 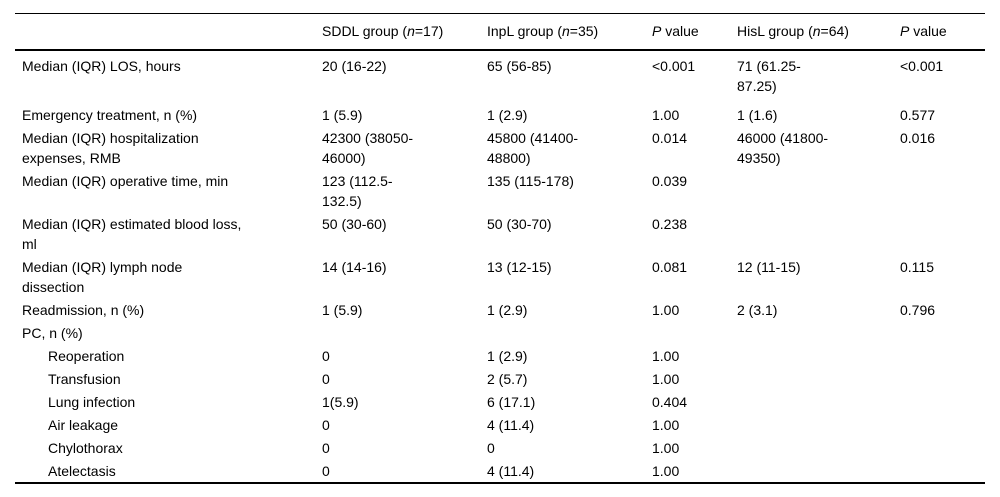 What do you see at coordinates (674, 66) in the screenshot?
I see `value-cell-p1: <0.001` at bounding box center [674, 66].